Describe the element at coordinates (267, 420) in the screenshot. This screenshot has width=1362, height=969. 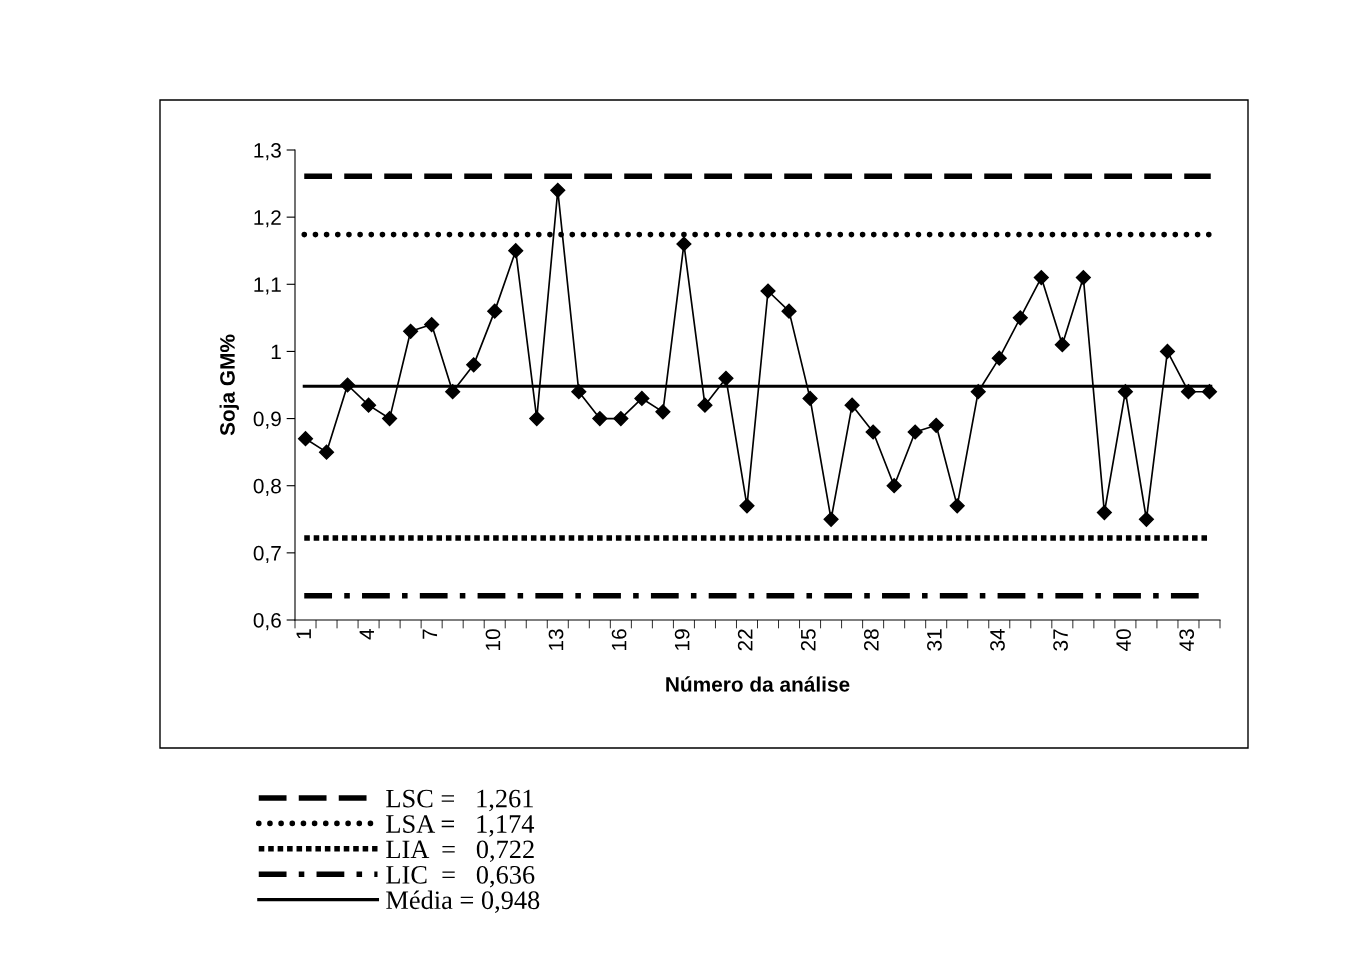
I see `y-tick-label: 0,9` at that location.